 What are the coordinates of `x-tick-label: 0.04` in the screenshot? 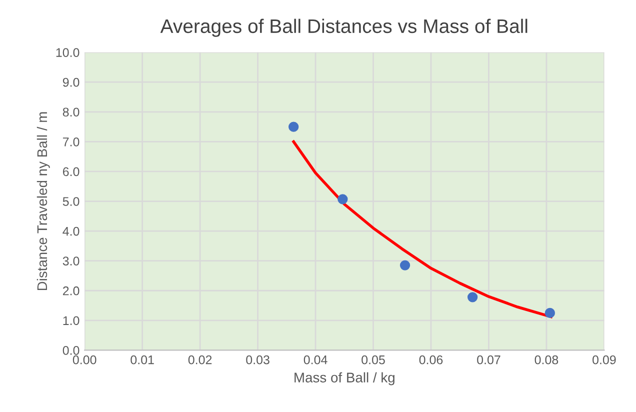 It's located at (316, 359).